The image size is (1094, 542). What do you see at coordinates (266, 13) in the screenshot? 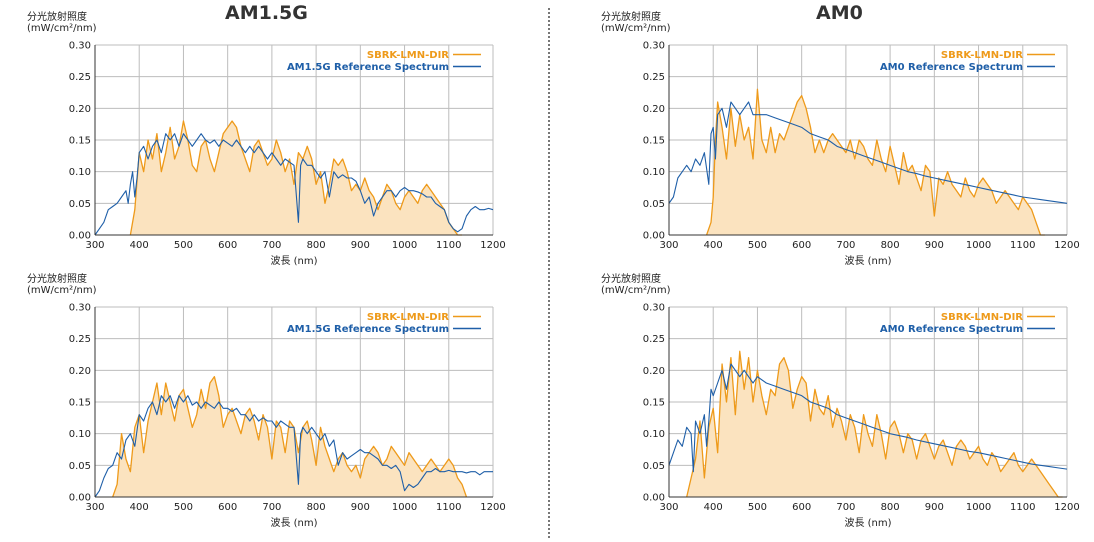
I see `left-section-title: AM1.5G` at bounding box center [266, 13].